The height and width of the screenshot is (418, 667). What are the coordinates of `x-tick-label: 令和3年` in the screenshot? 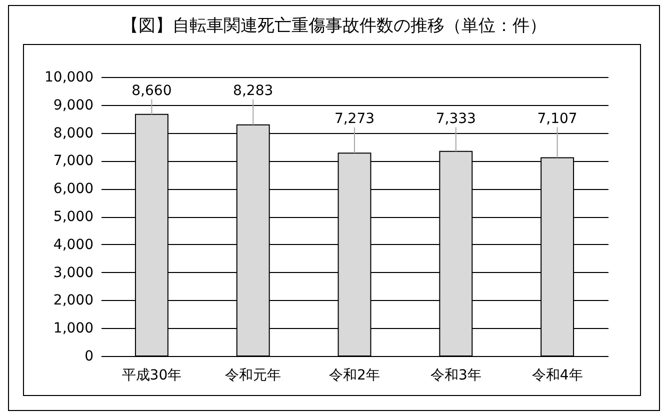 It's located at (456, 376).